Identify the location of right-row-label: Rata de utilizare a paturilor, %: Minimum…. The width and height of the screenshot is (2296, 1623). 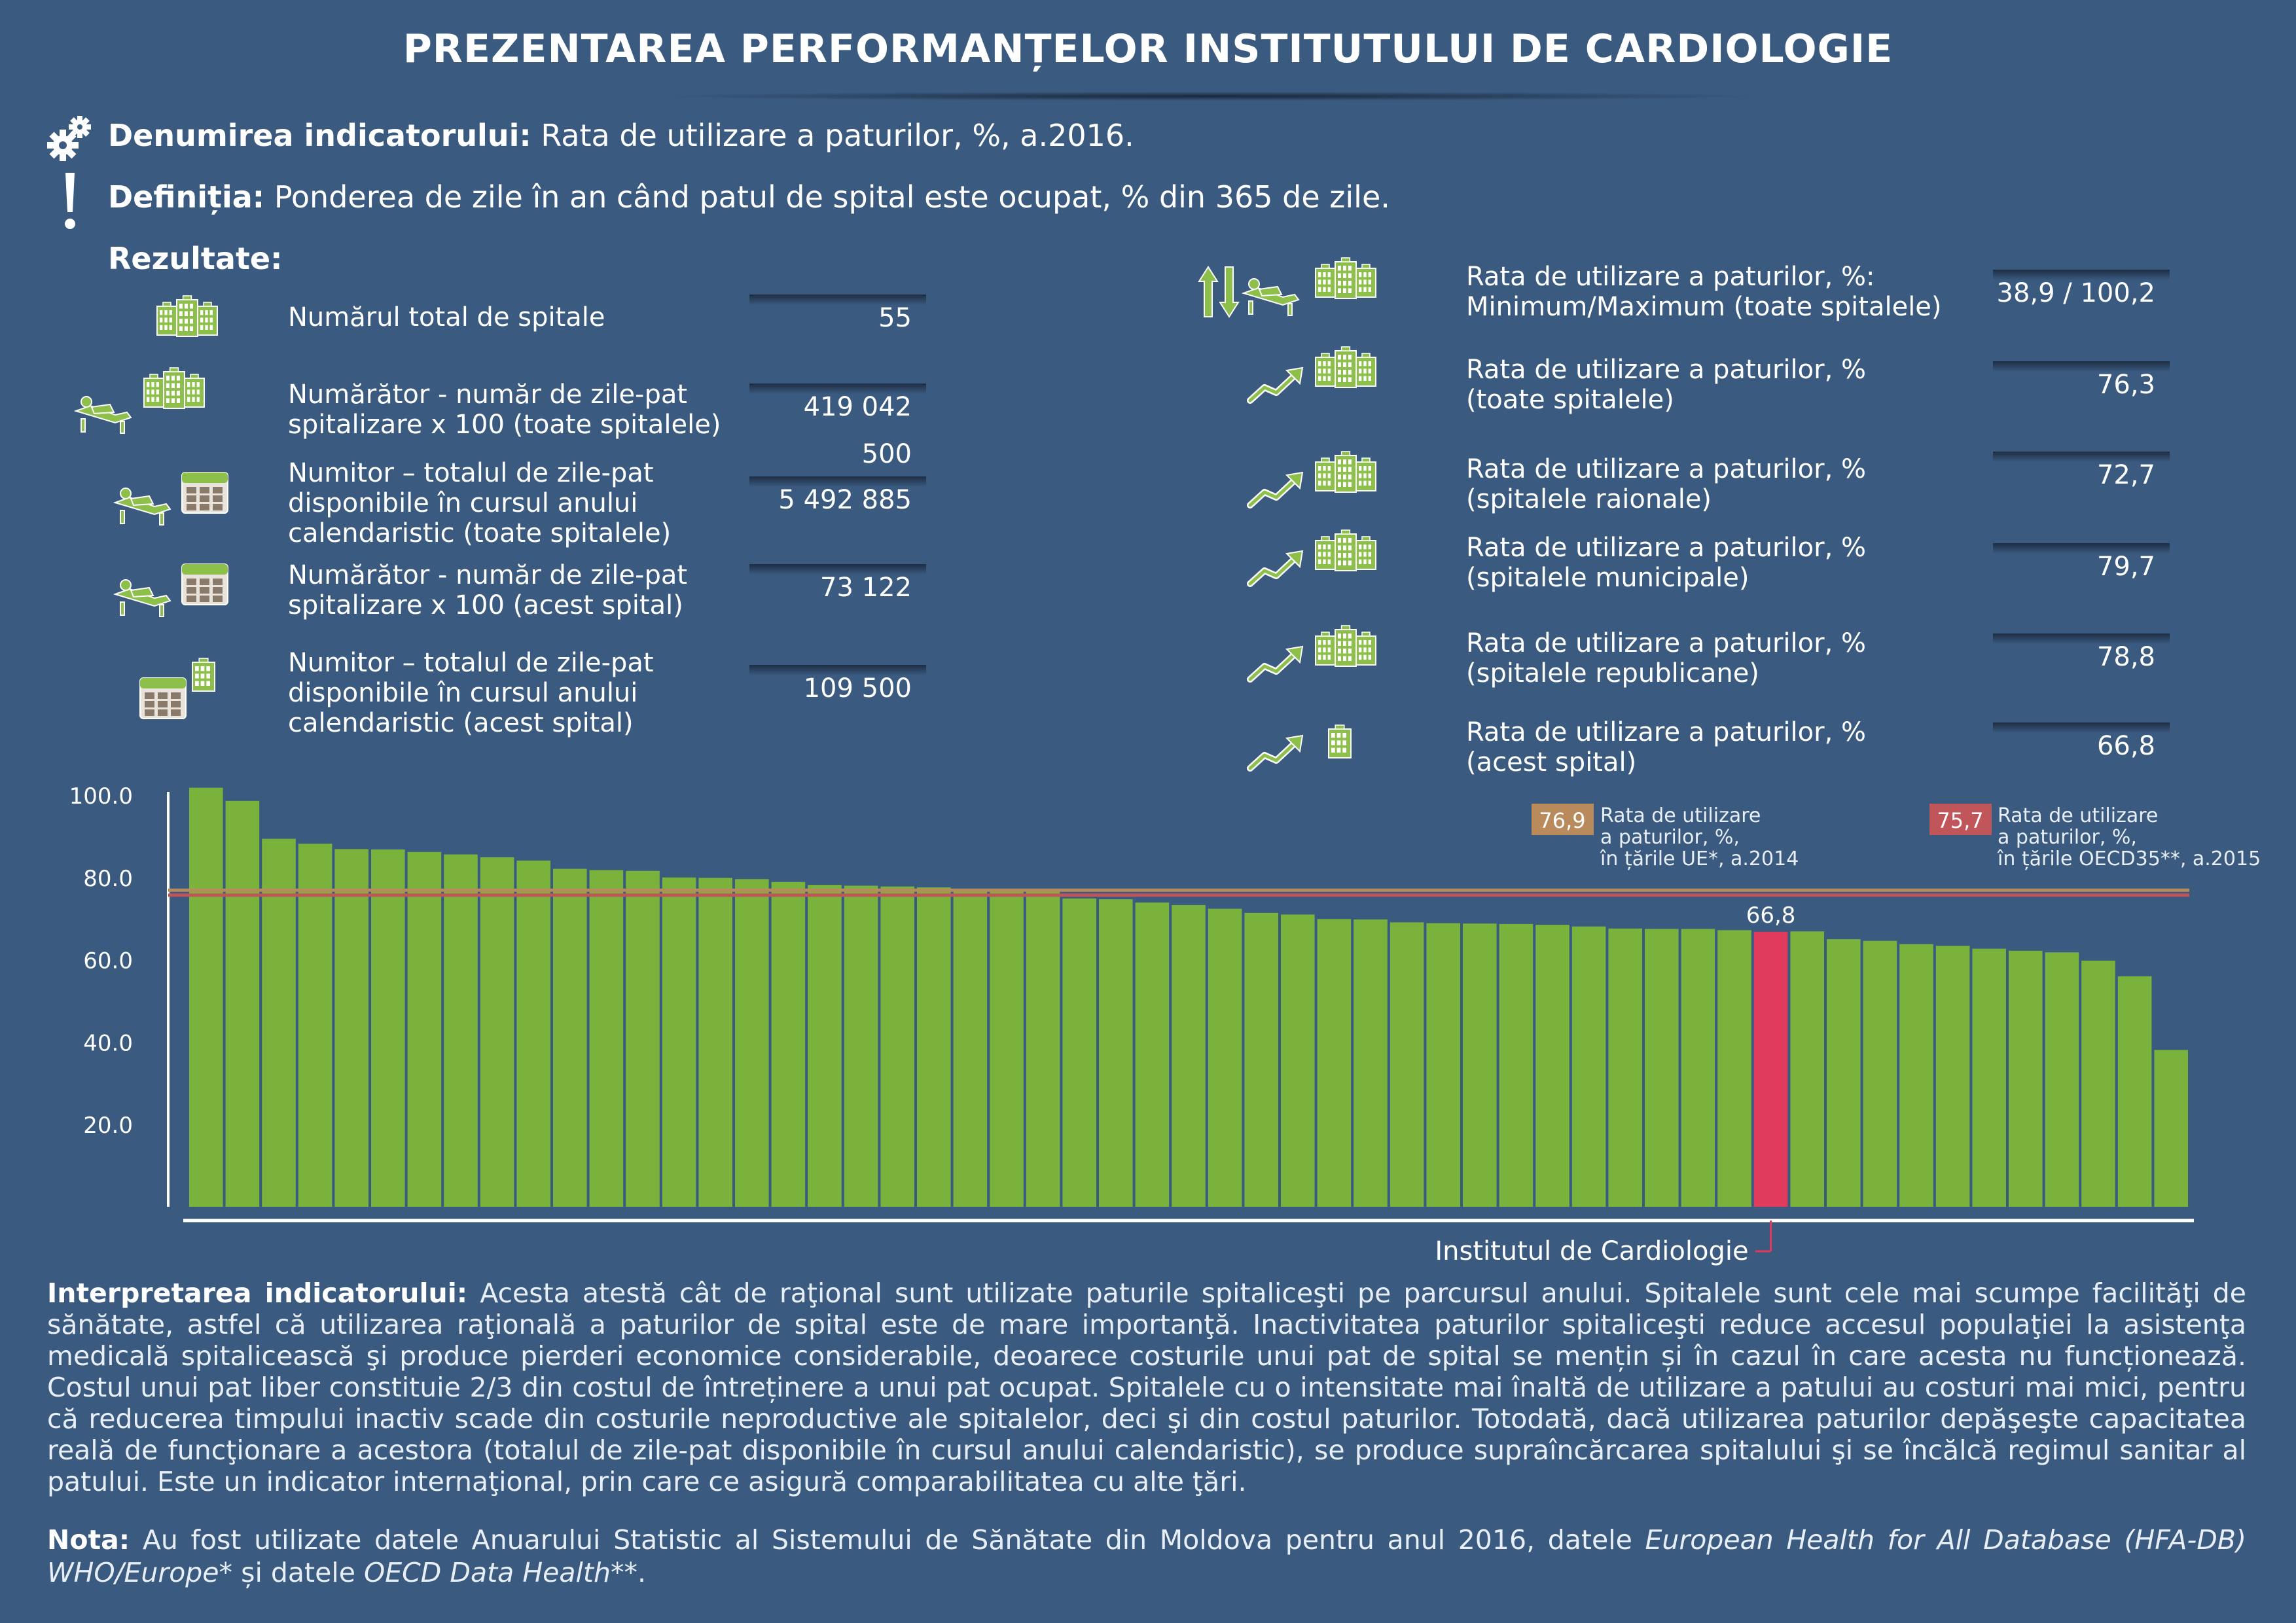
(1704, 292).